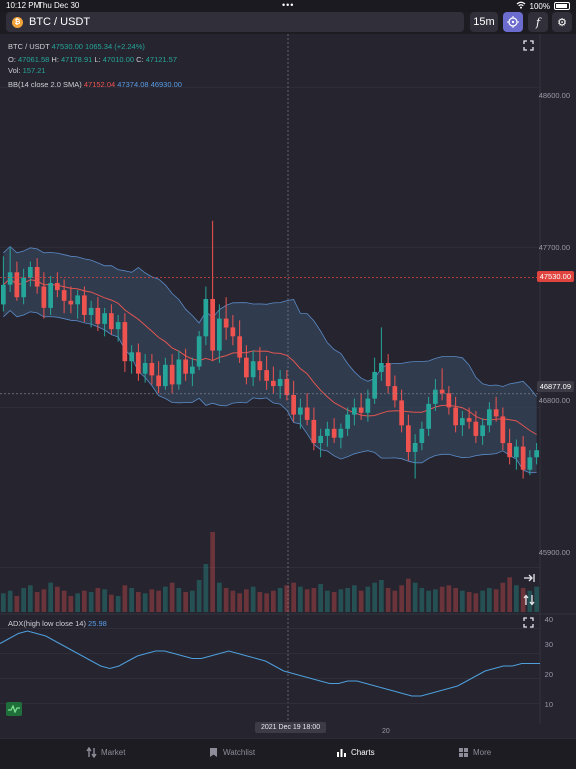  What do you see at coordinates (47, 623) in the screenshot?
I see `adx-label: ADX(high low close 14)` at bounding box center [47, 623].